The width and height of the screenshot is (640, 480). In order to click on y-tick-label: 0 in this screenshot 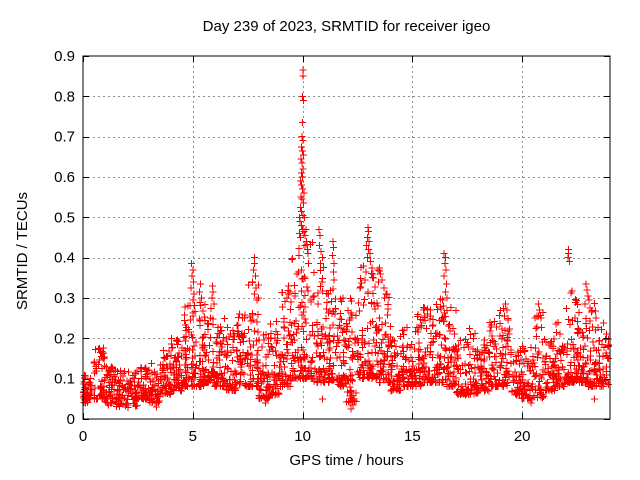, I will do `click(71, 419)`.